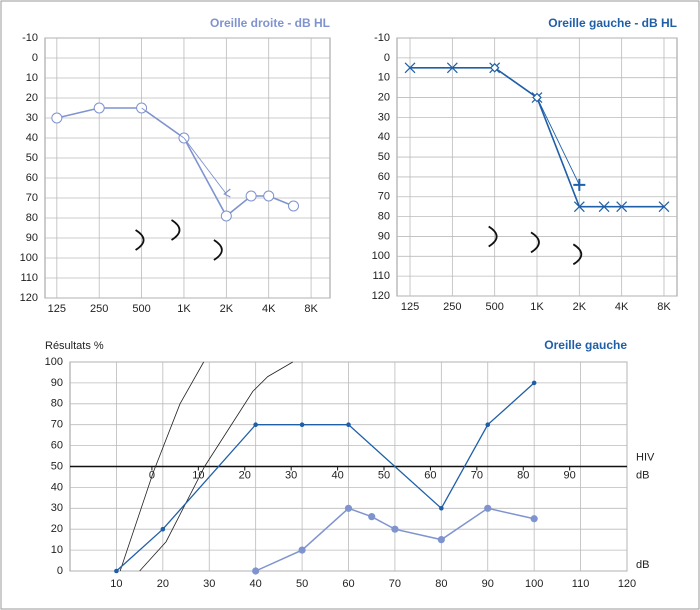 This screenshot has height=610, width=700. I want to click on x2-axis-label: dB, so click(642, 475).